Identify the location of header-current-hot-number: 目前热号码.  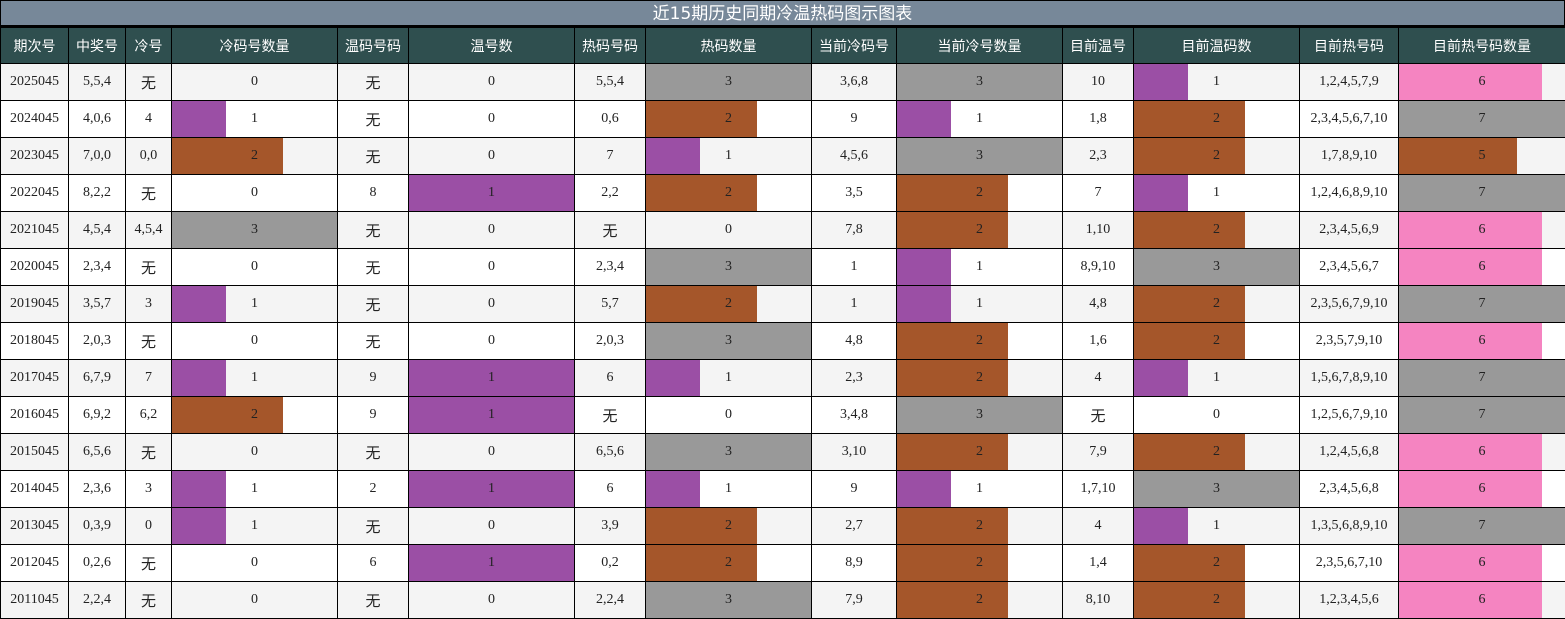
(1349, 46).